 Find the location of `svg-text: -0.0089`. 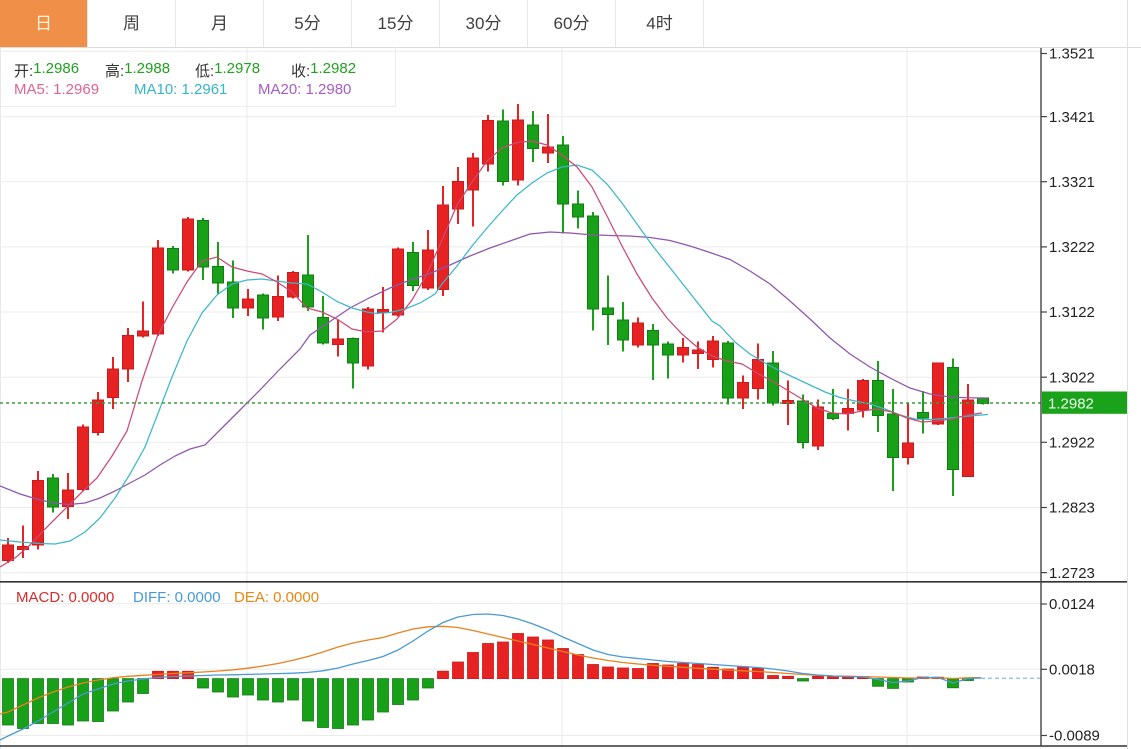

svg-text: -0.0089 is located at coordinates (1074, 736).